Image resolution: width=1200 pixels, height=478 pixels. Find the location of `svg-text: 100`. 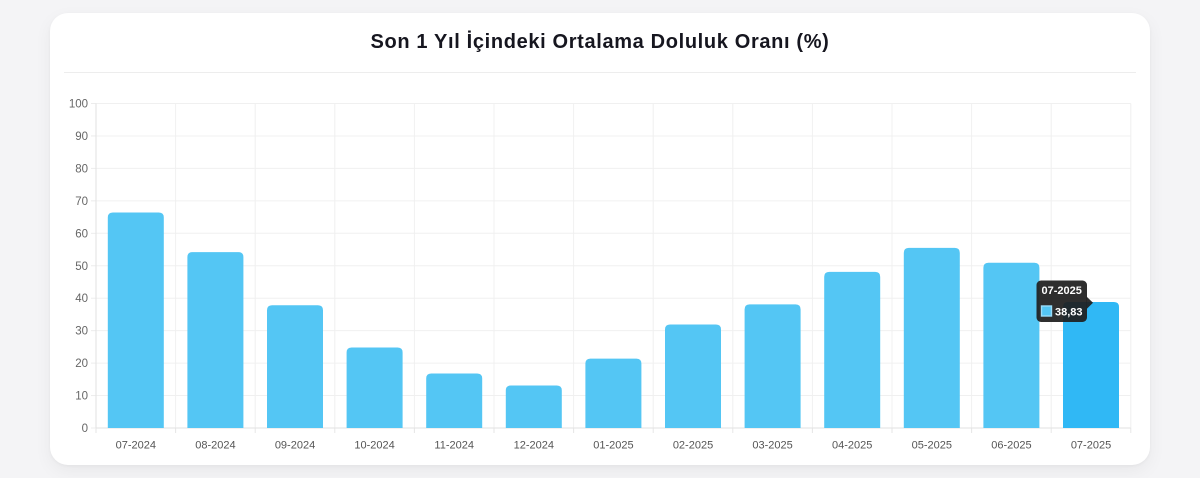

svg-text: 100 is located at coordinates (78, 105).